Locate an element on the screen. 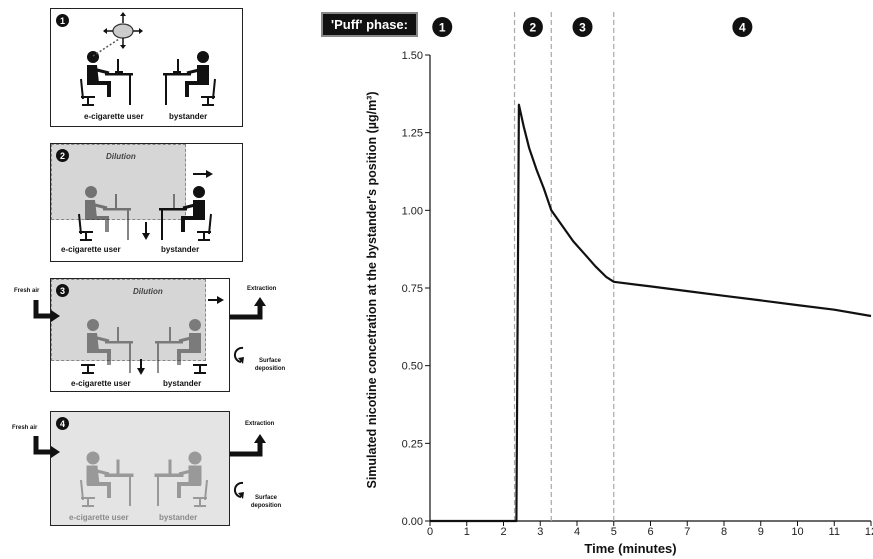 The image size is (873, 559). scenario-panel-2: 2 Dilution e-cigarette user bystander is located at coordinates (146, 202).